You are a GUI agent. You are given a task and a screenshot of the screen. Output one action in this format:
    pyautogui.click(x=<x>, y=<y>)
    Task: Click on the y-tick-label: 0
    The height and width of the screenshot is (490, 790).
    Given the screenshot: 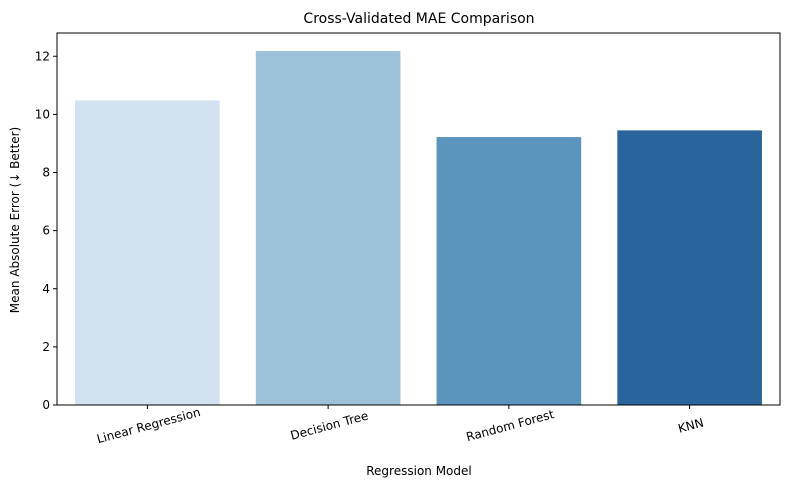 What is the action you would take?
    pyautogui.click(x=46, y=405)
    